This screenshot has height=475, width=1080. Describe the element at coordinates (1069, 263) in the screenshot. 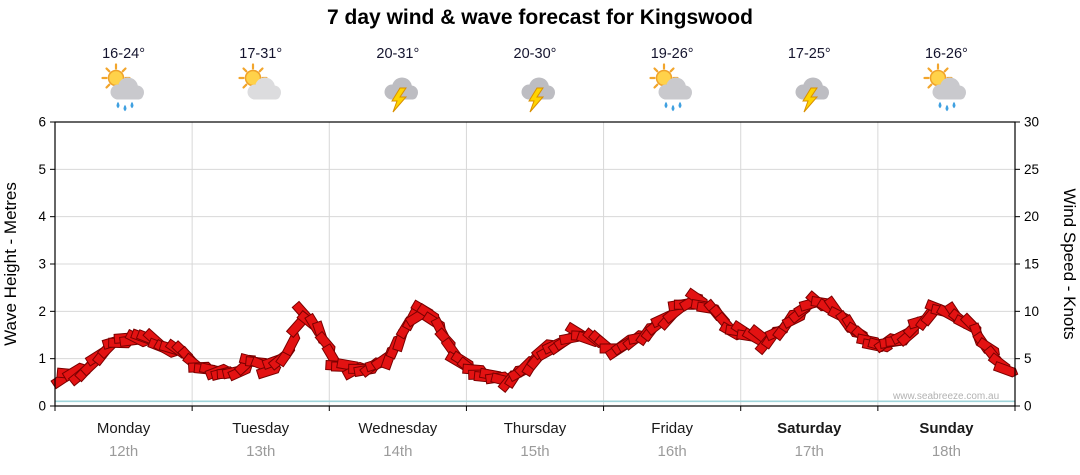

I see `right-axis-title: Wind Speed - Knots` at that location.